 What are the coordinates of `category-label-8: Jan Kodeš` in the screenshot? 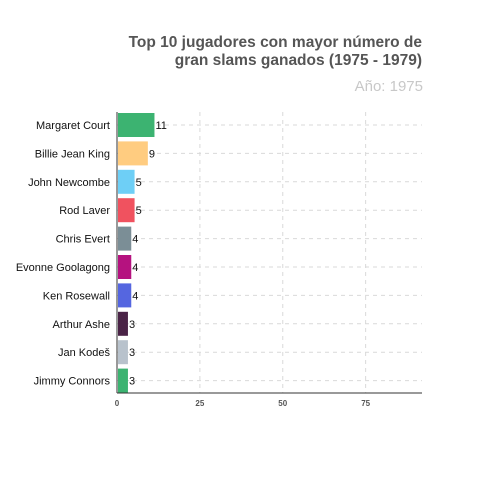 It's located at (84, 353).